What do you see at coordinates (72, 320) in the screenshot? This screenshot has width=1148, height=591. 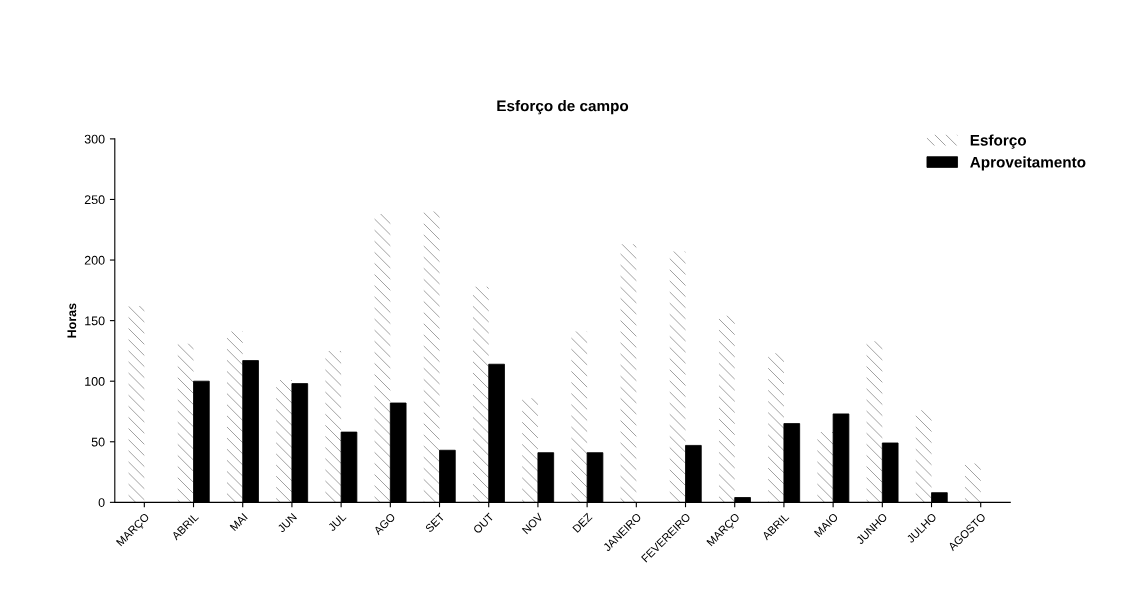 I see `y-axis-title: Horas` at bounding box center [72, 320].